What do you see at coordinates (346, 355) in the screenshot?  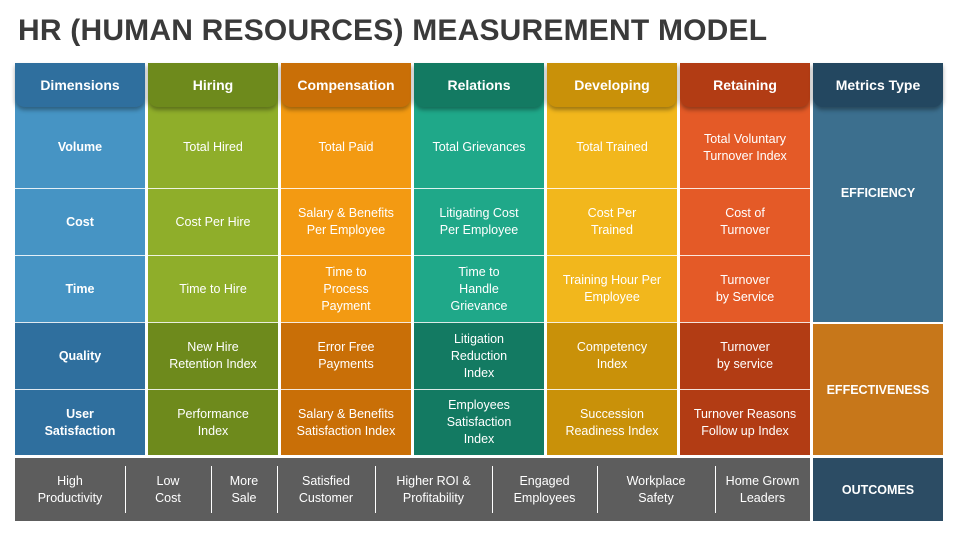 I see `cell-compensation-quality: Error Free Payments` at bounding box center [346, 355].